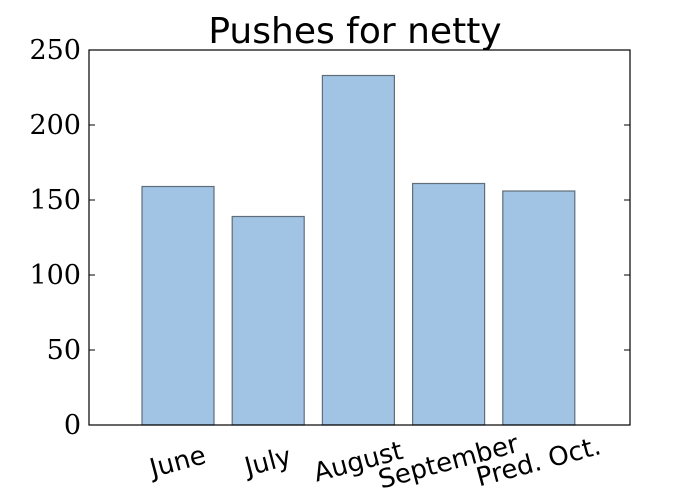  Describe the element at coordinates (64, 350) in the screenshot. I see `y-tick-label: 50` at that location.